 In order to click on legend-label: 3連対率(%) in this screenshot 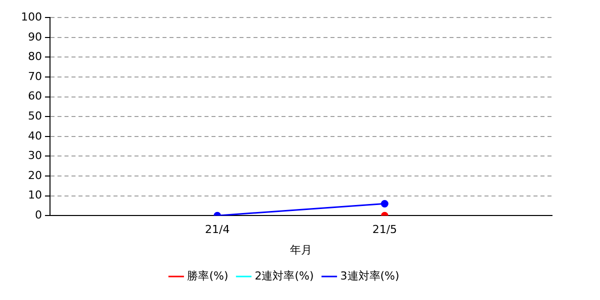, I will do `click(370, 275)`.